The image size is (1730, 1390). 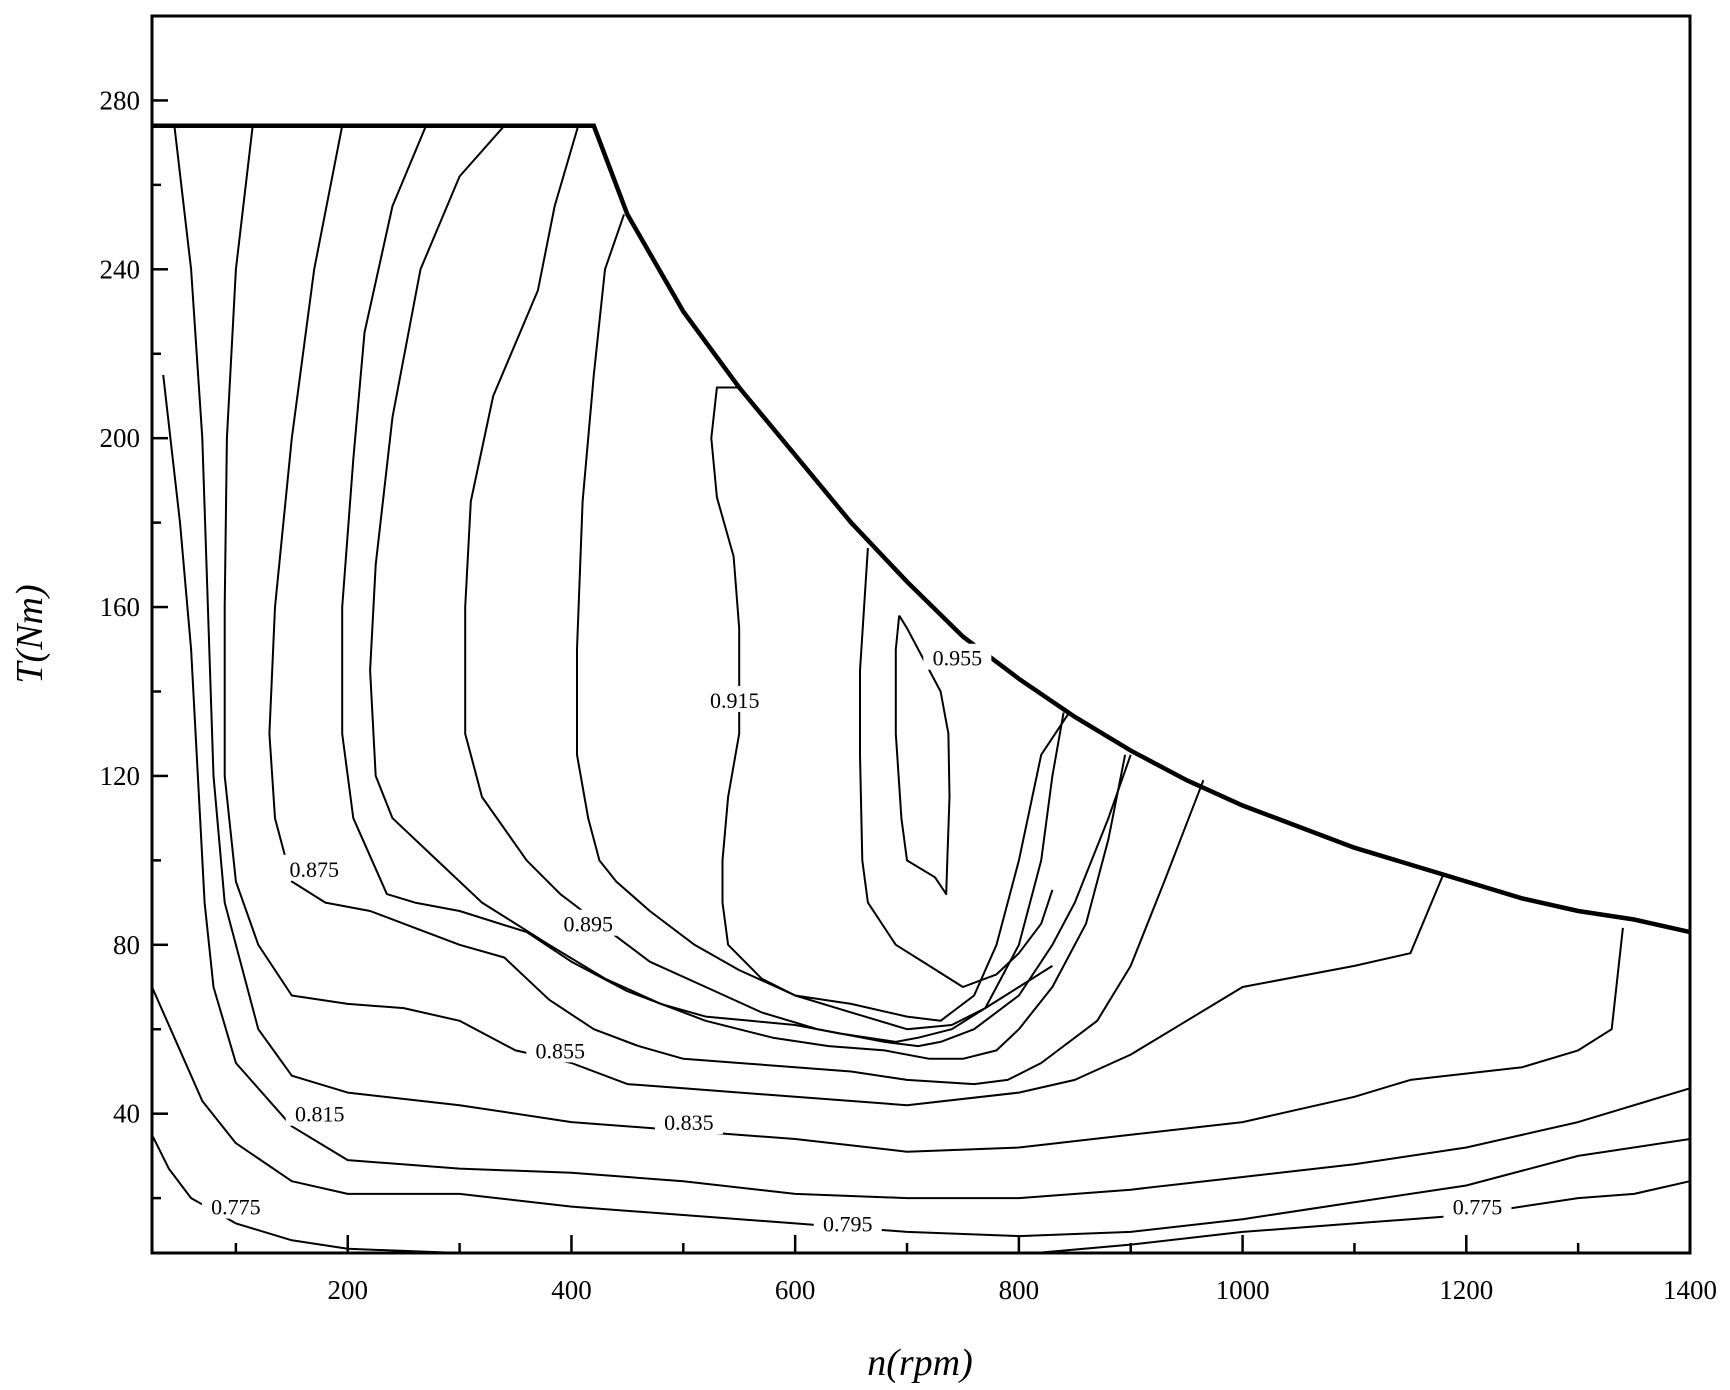 What do you see at coordinates (1690, 1290) in the screenshot?
I see `x-tick-label: 1400` at bounding box center [1690, 1290].